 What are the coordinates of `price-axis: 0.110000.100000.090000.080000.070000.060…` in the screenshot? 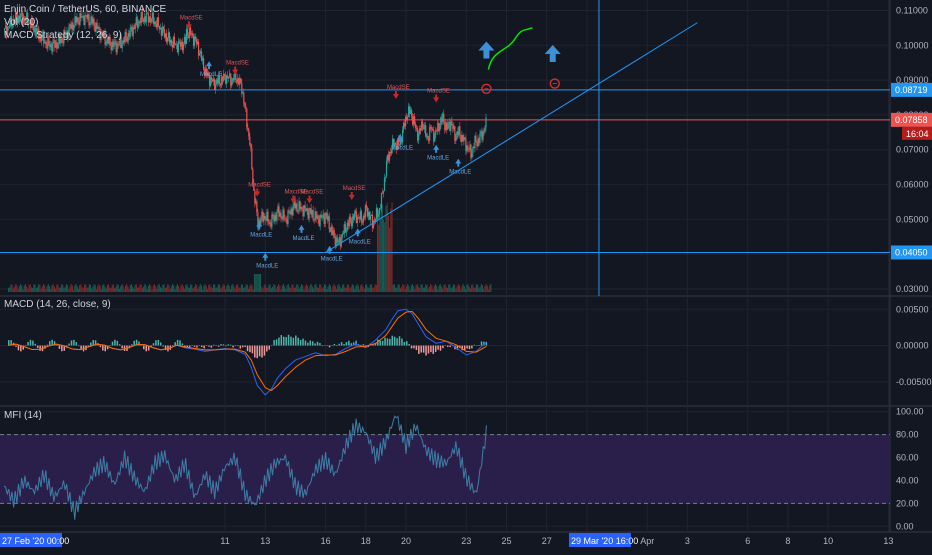 It's located at (911, 268).